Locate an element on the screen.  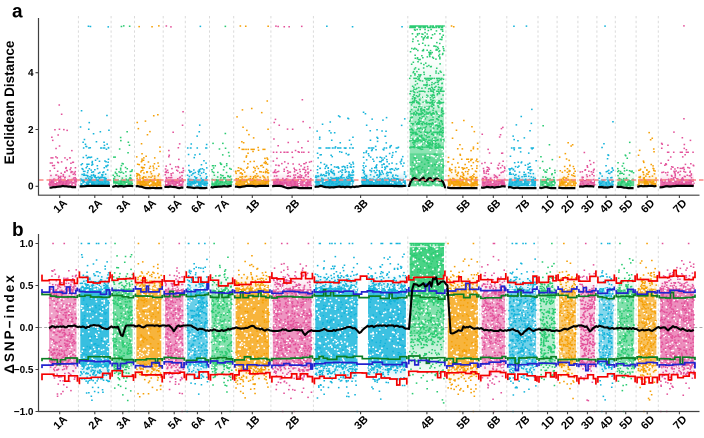
svg-text: Euclidean Distance is located at coordinates (9, 102).